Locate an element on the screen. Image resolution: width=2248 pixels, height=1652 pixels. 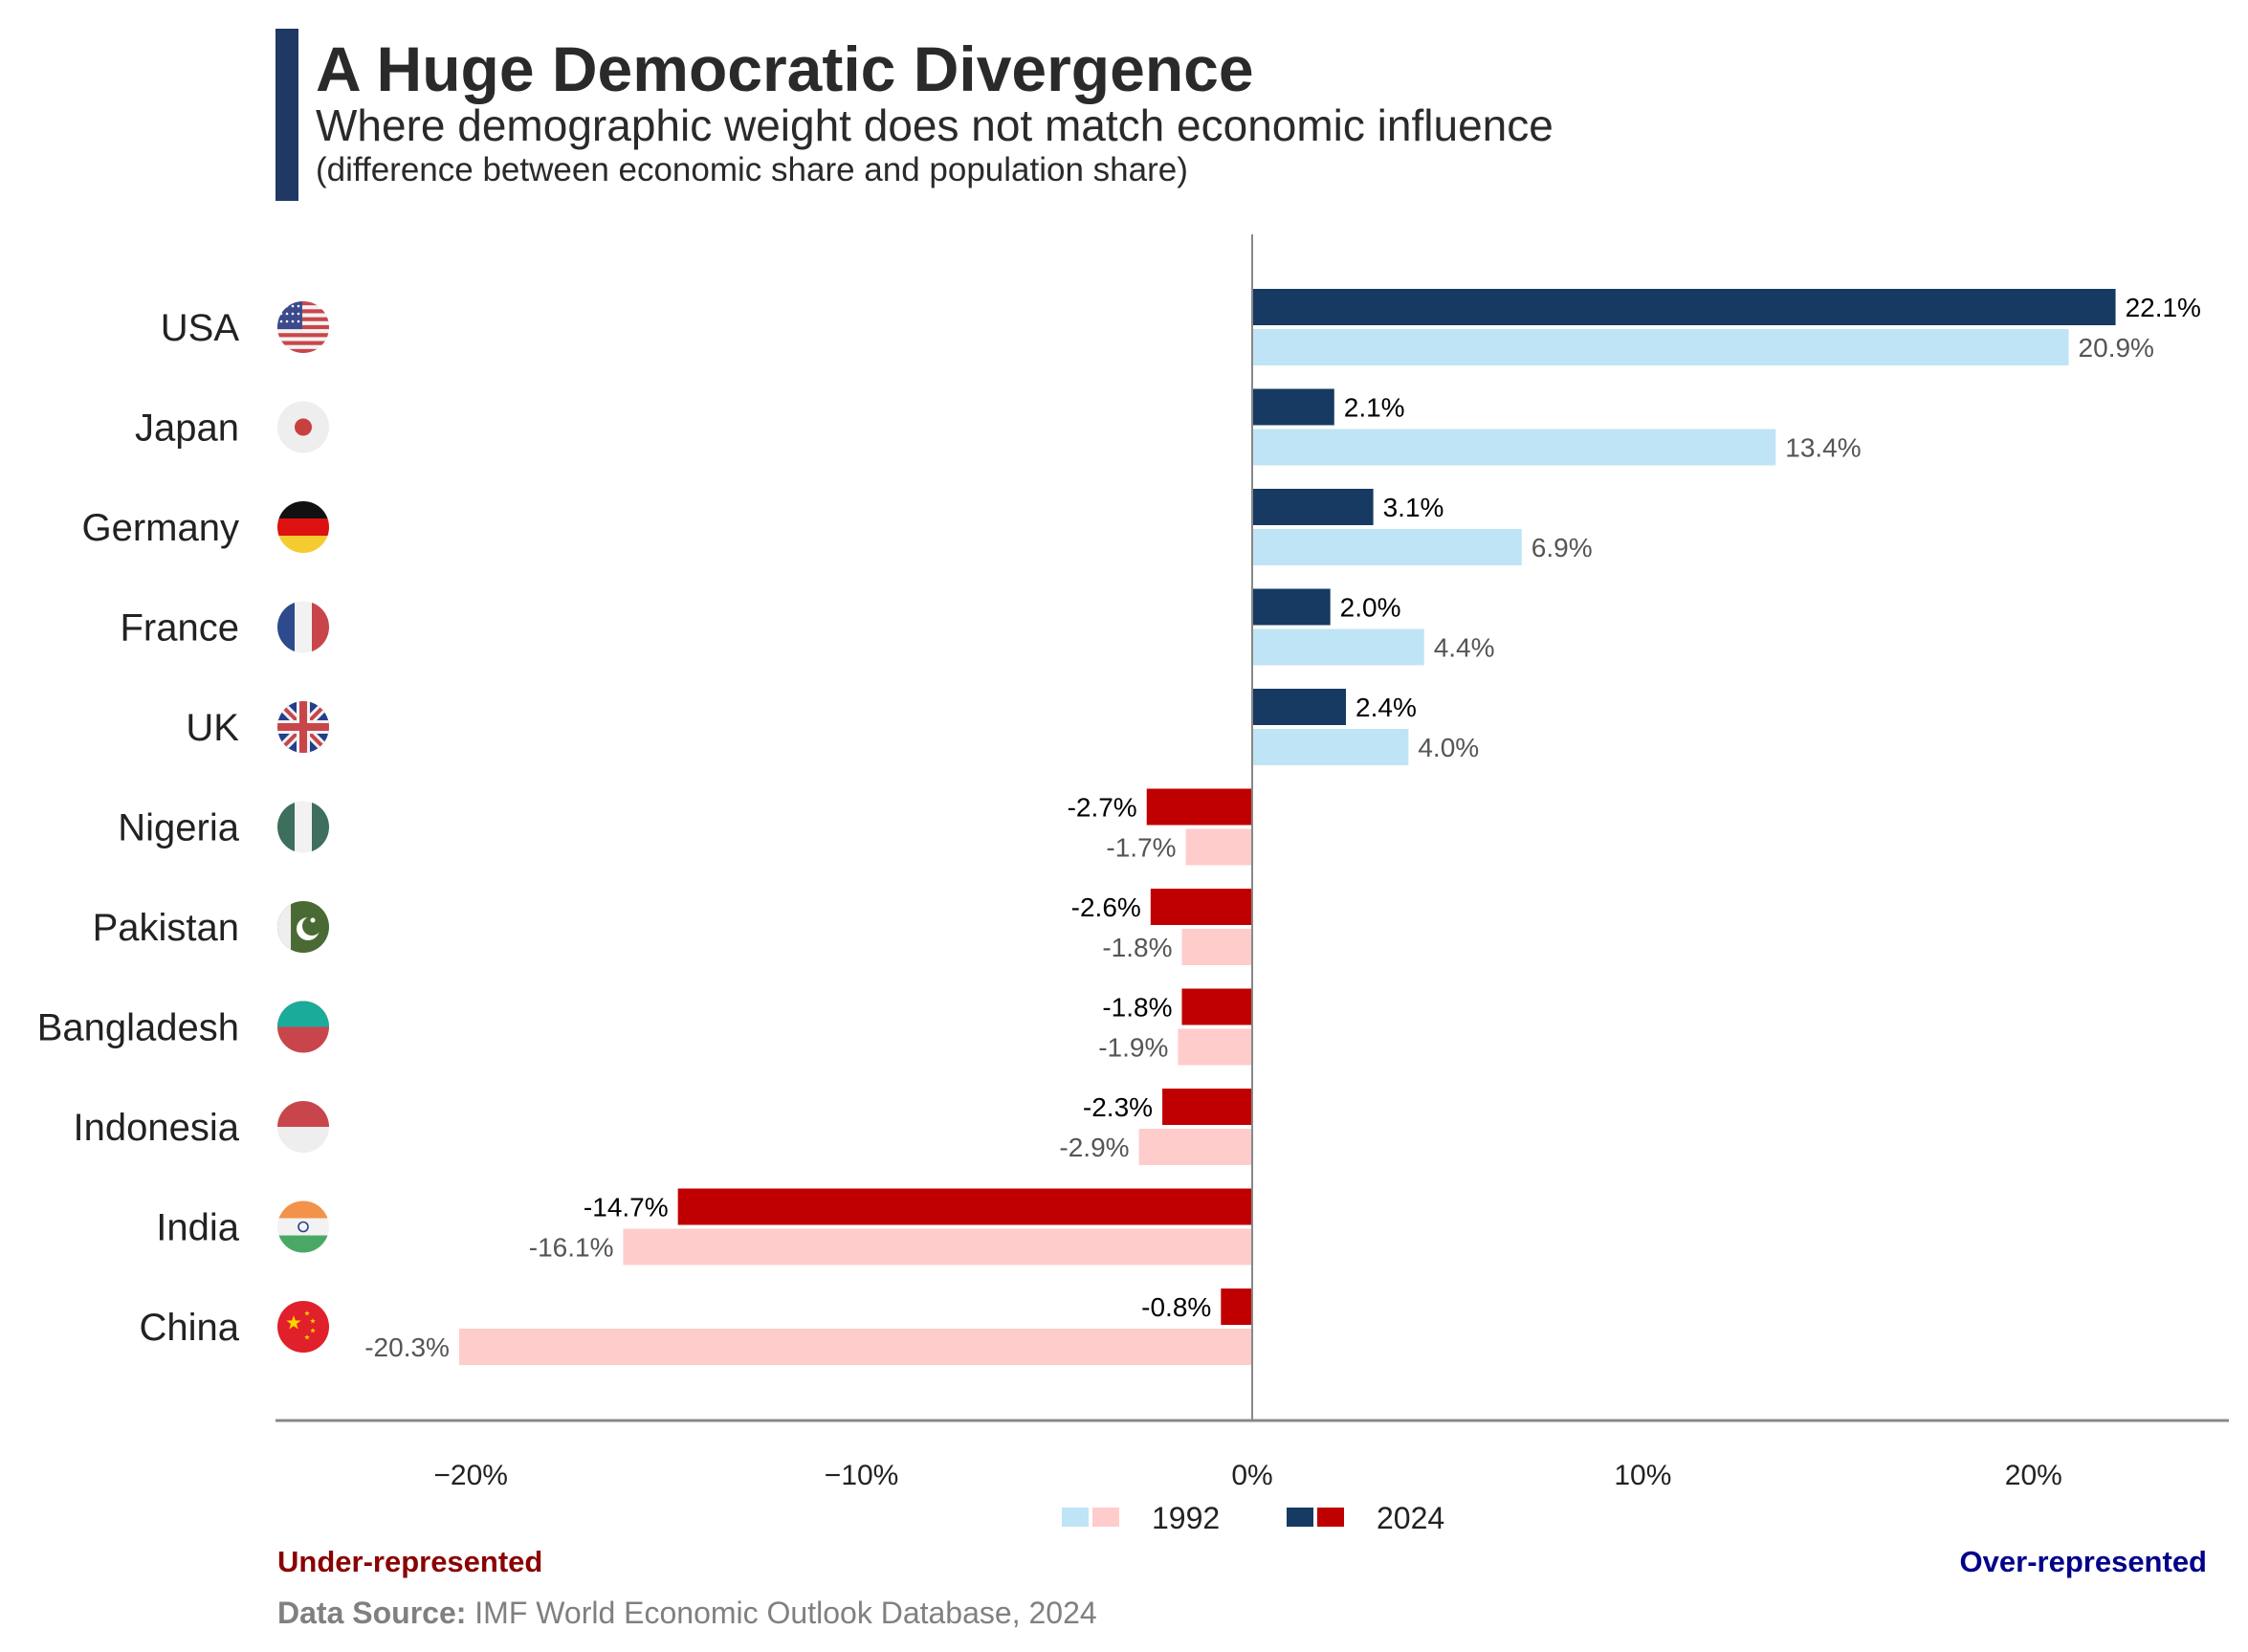
country-label-bangladesh: Bangladesh is located at coordinates (138, 1028).